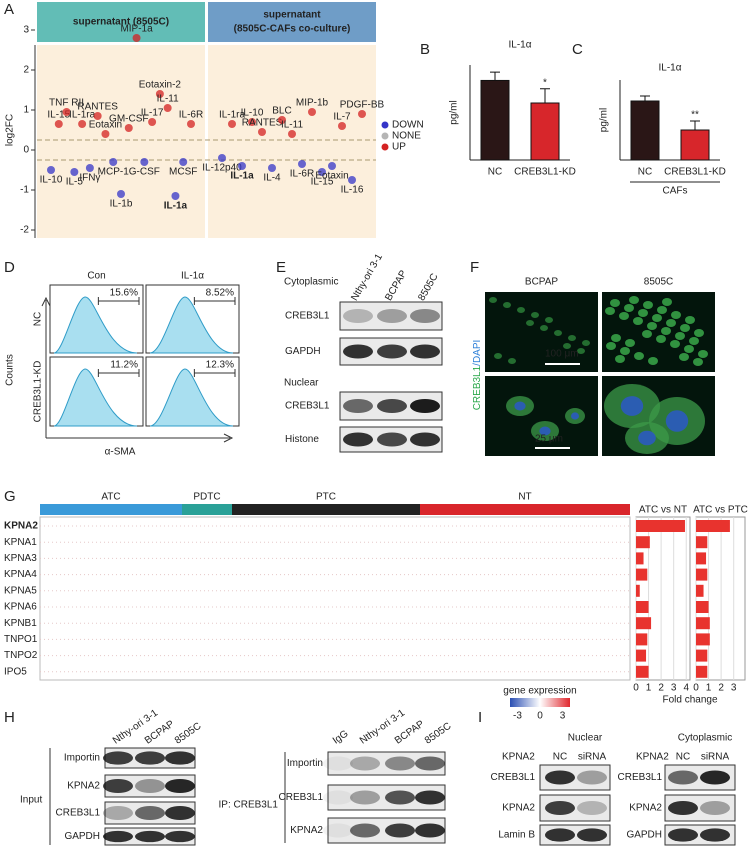 This screenshot has width=750, height=848. I want to click on condition-label: siRNA, so click(715, 757).